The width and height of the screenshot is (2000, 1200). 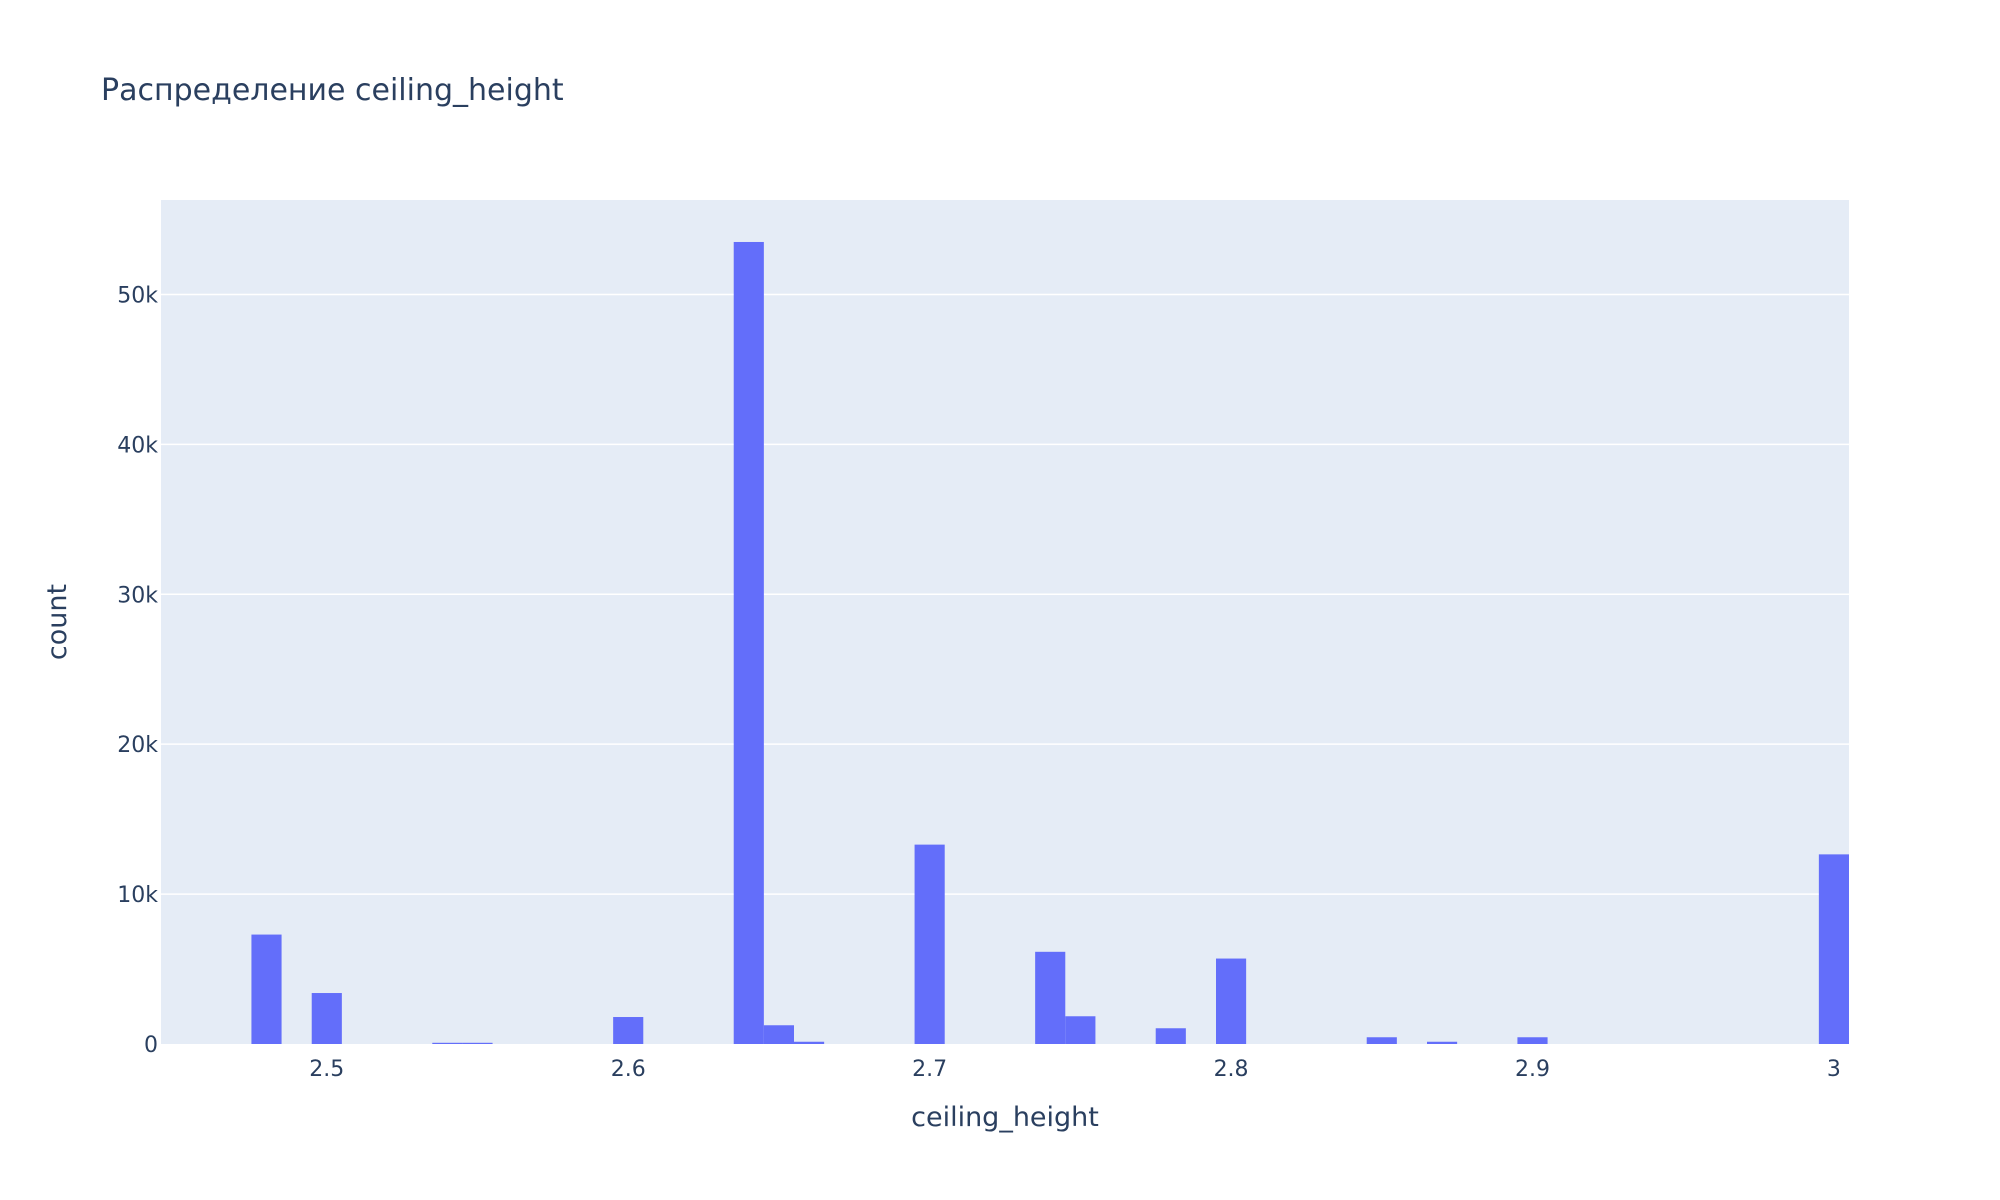 What do you see at coordinates (151, 1045) in the screenshot?
I see `y-tick-label: 0` at bounding box center [151, 1045].